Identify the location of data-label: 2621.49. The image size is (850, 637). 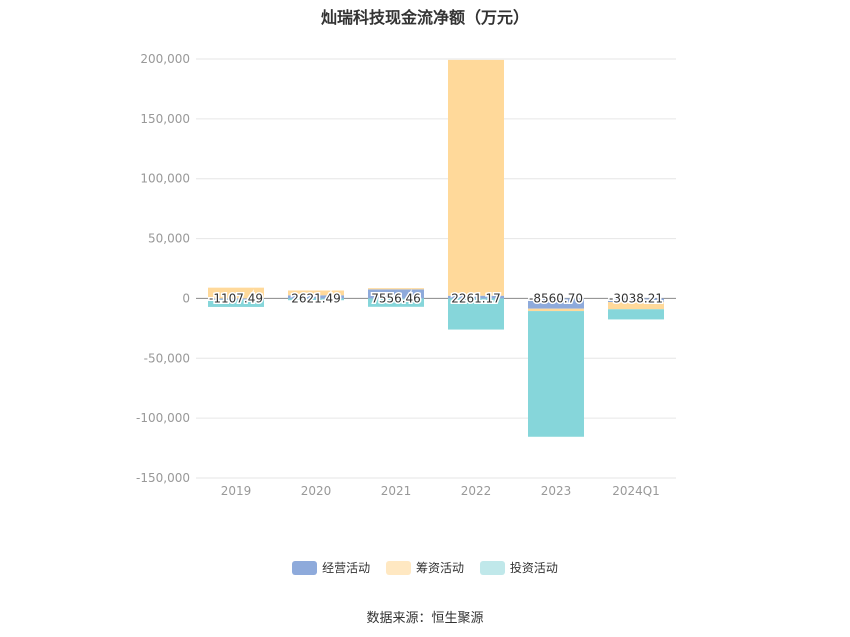
(316, 298).